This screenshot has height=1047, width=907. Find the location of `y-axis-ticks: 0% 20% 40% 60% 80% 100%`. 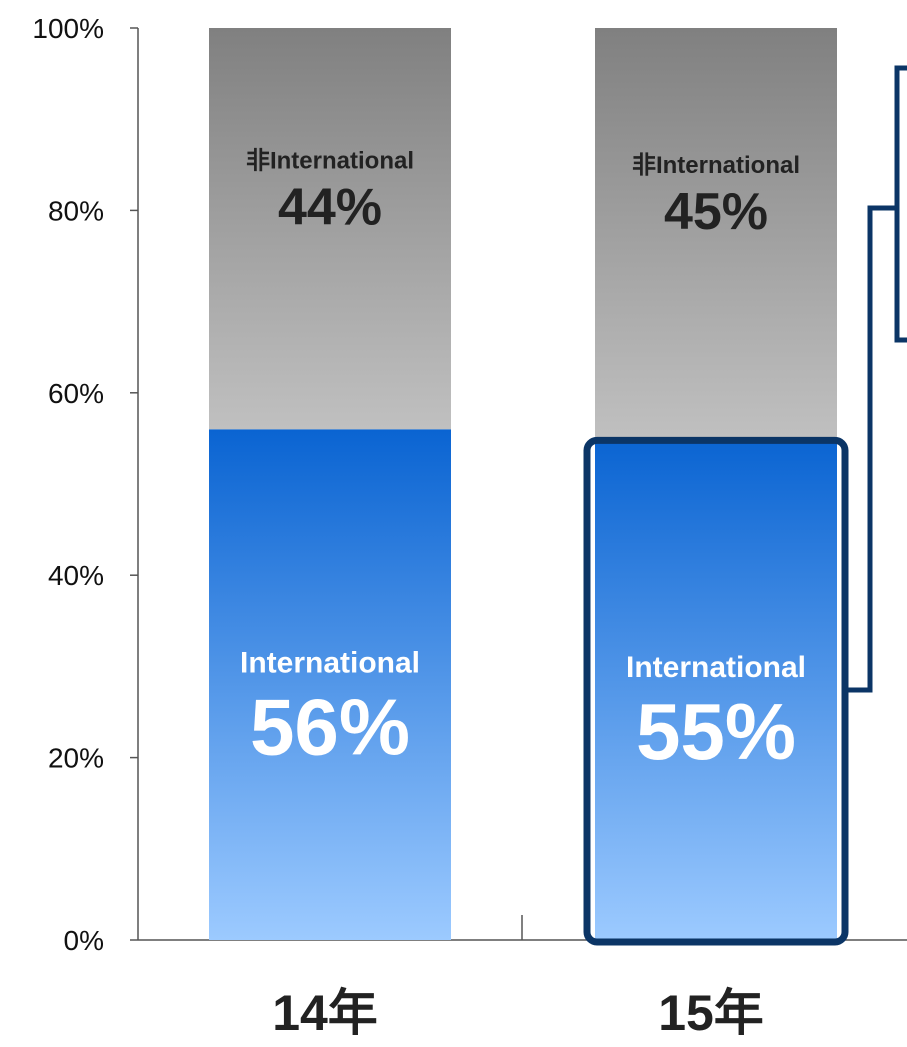

y-axis-ticks: 0% 20% 40% 60% 80% 100% is located at coordinates (85, 484).